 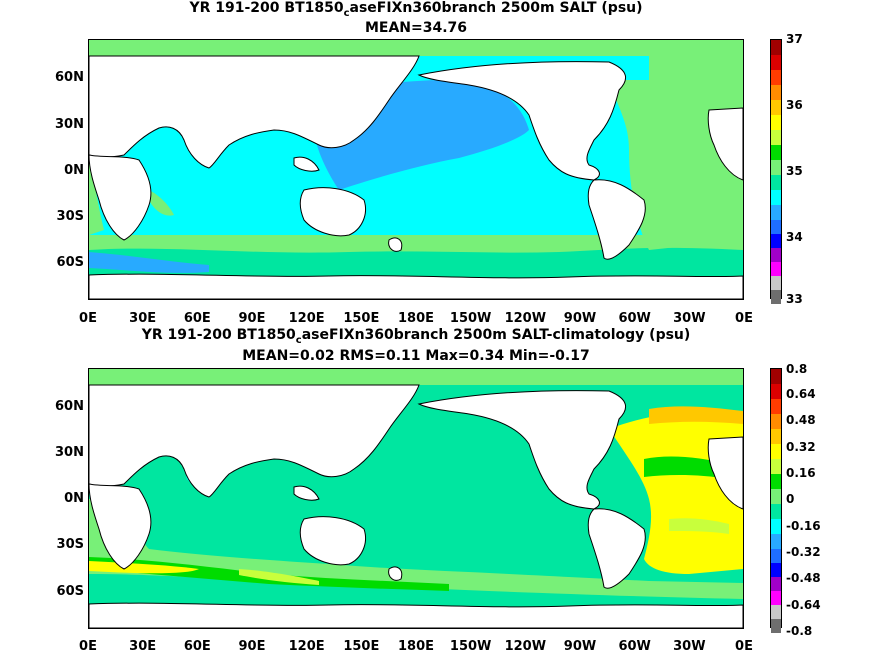 What do you see at coordinates (801, 473) in the screenshot?
I see `cbar2-label-4: 0.16` at bounding box center [801, 473].